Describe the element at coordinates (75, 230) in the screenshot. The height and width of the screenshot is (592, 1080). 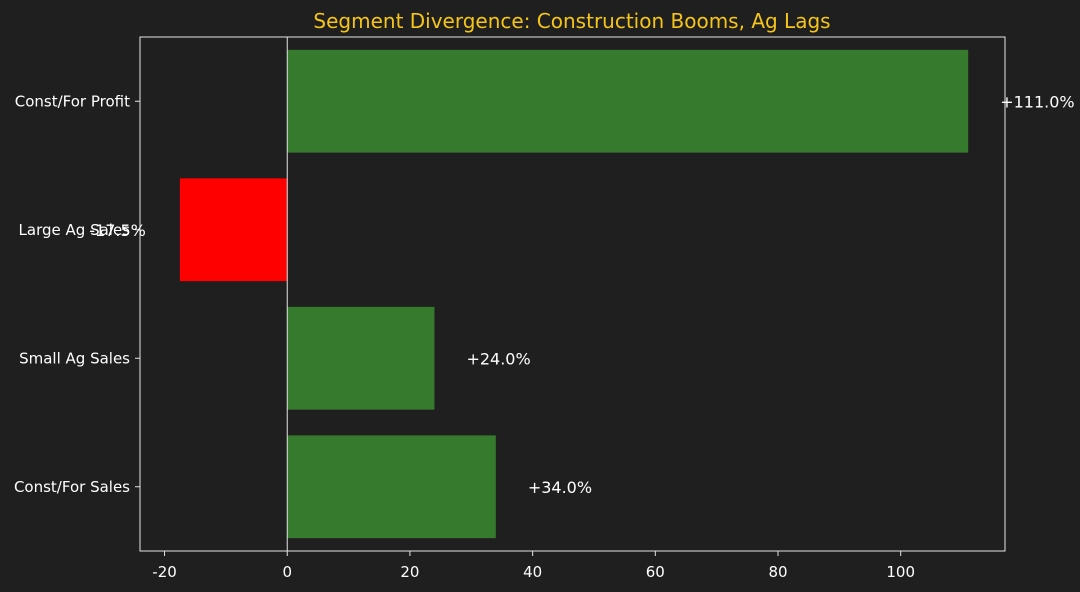
I see `category-label-1: Large Ag Sales` at that location.